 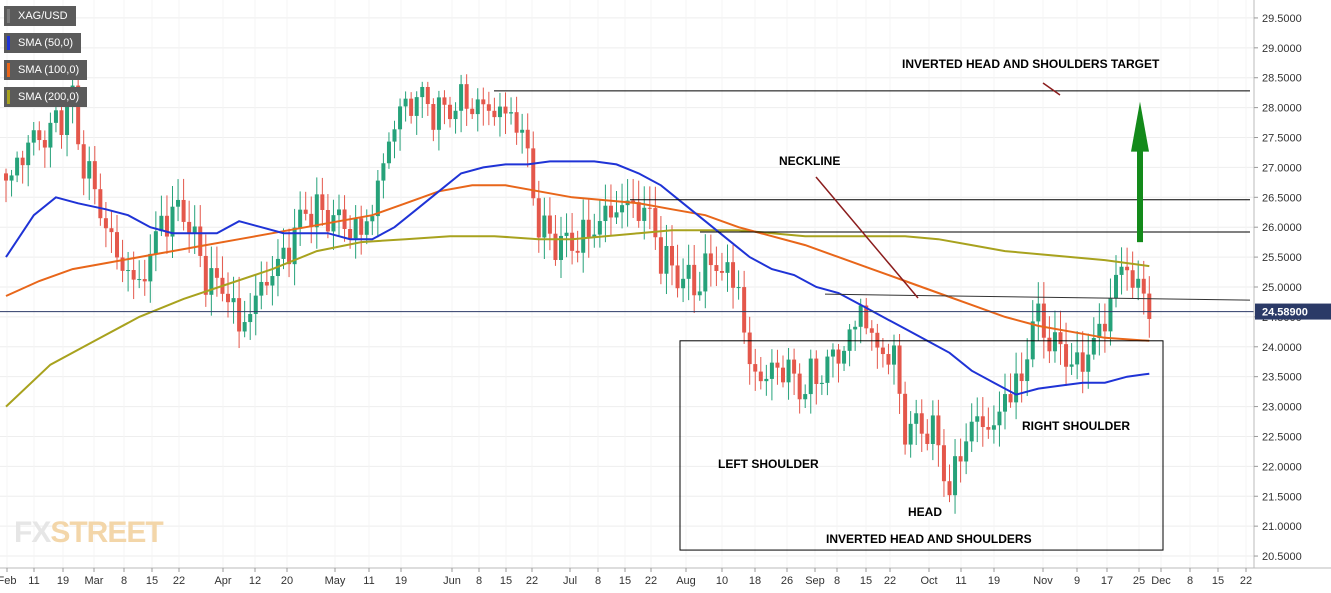 What do you see at coordinates (1293, 311) in the screenshot?
I see `current-price-tag` at bounding box center [1293, 311].